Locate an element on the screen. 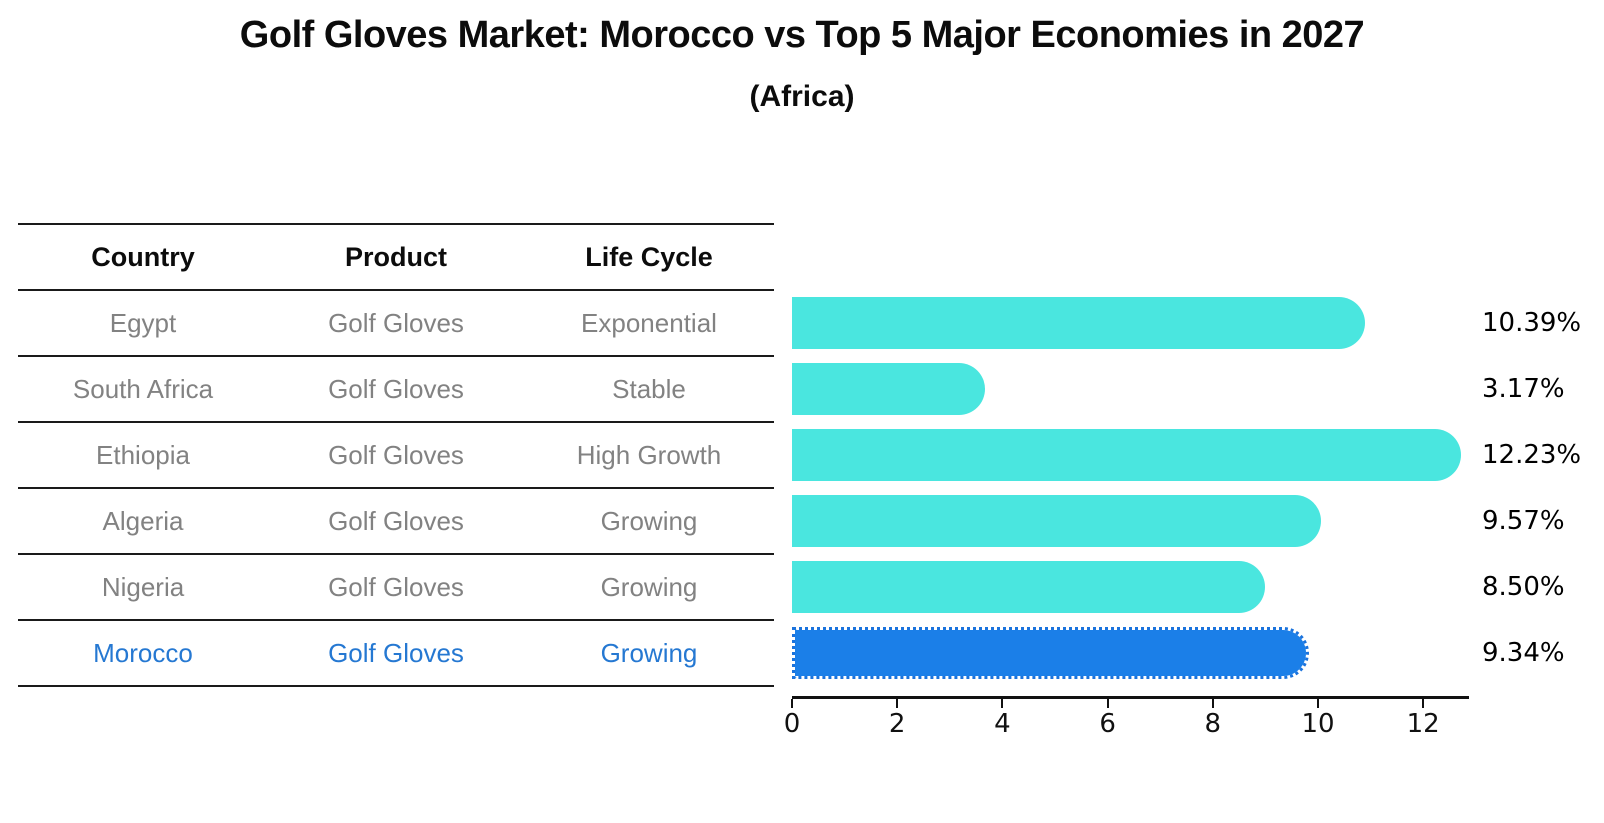 This screenshot has height=823, width=1604. x-axis-line is located at coordinates (1130, 697).